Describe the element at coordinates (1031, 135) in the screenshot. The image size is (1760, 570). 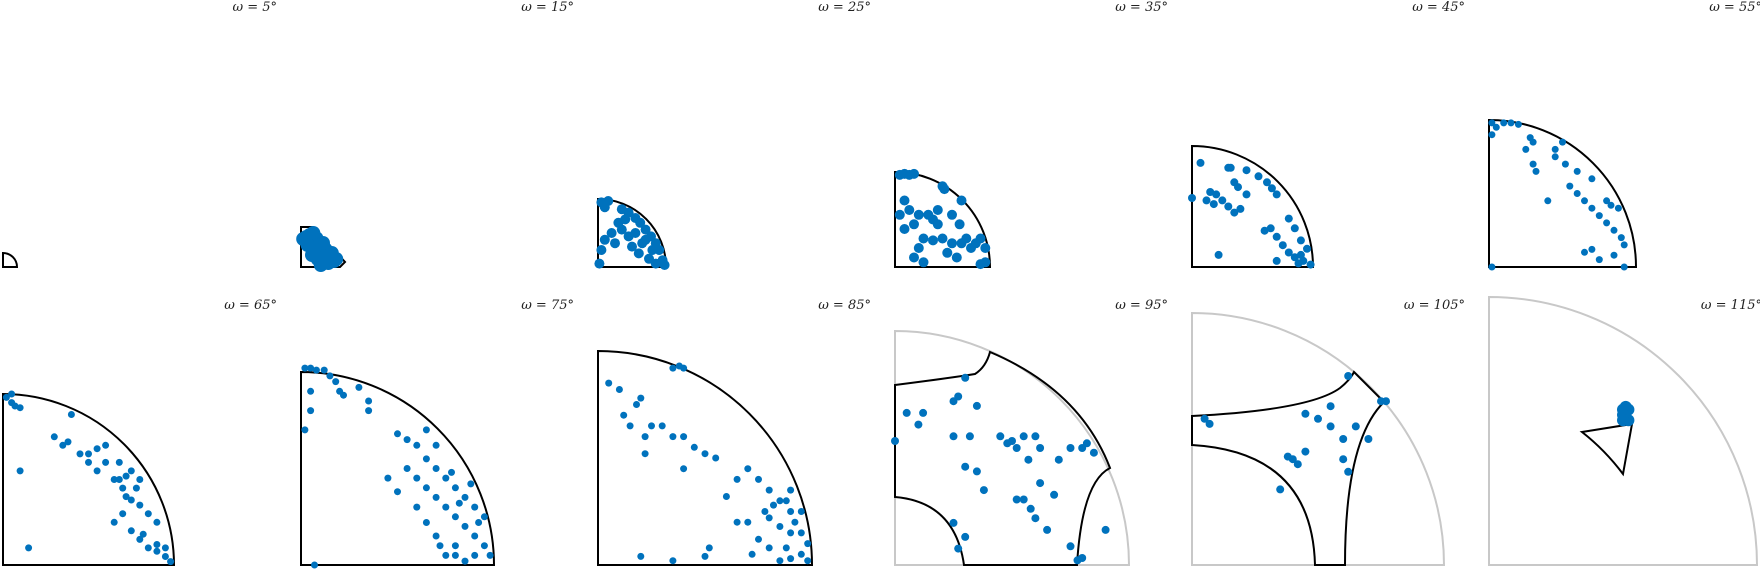
I see `panel-omega-35: ω = 35°` at that location.